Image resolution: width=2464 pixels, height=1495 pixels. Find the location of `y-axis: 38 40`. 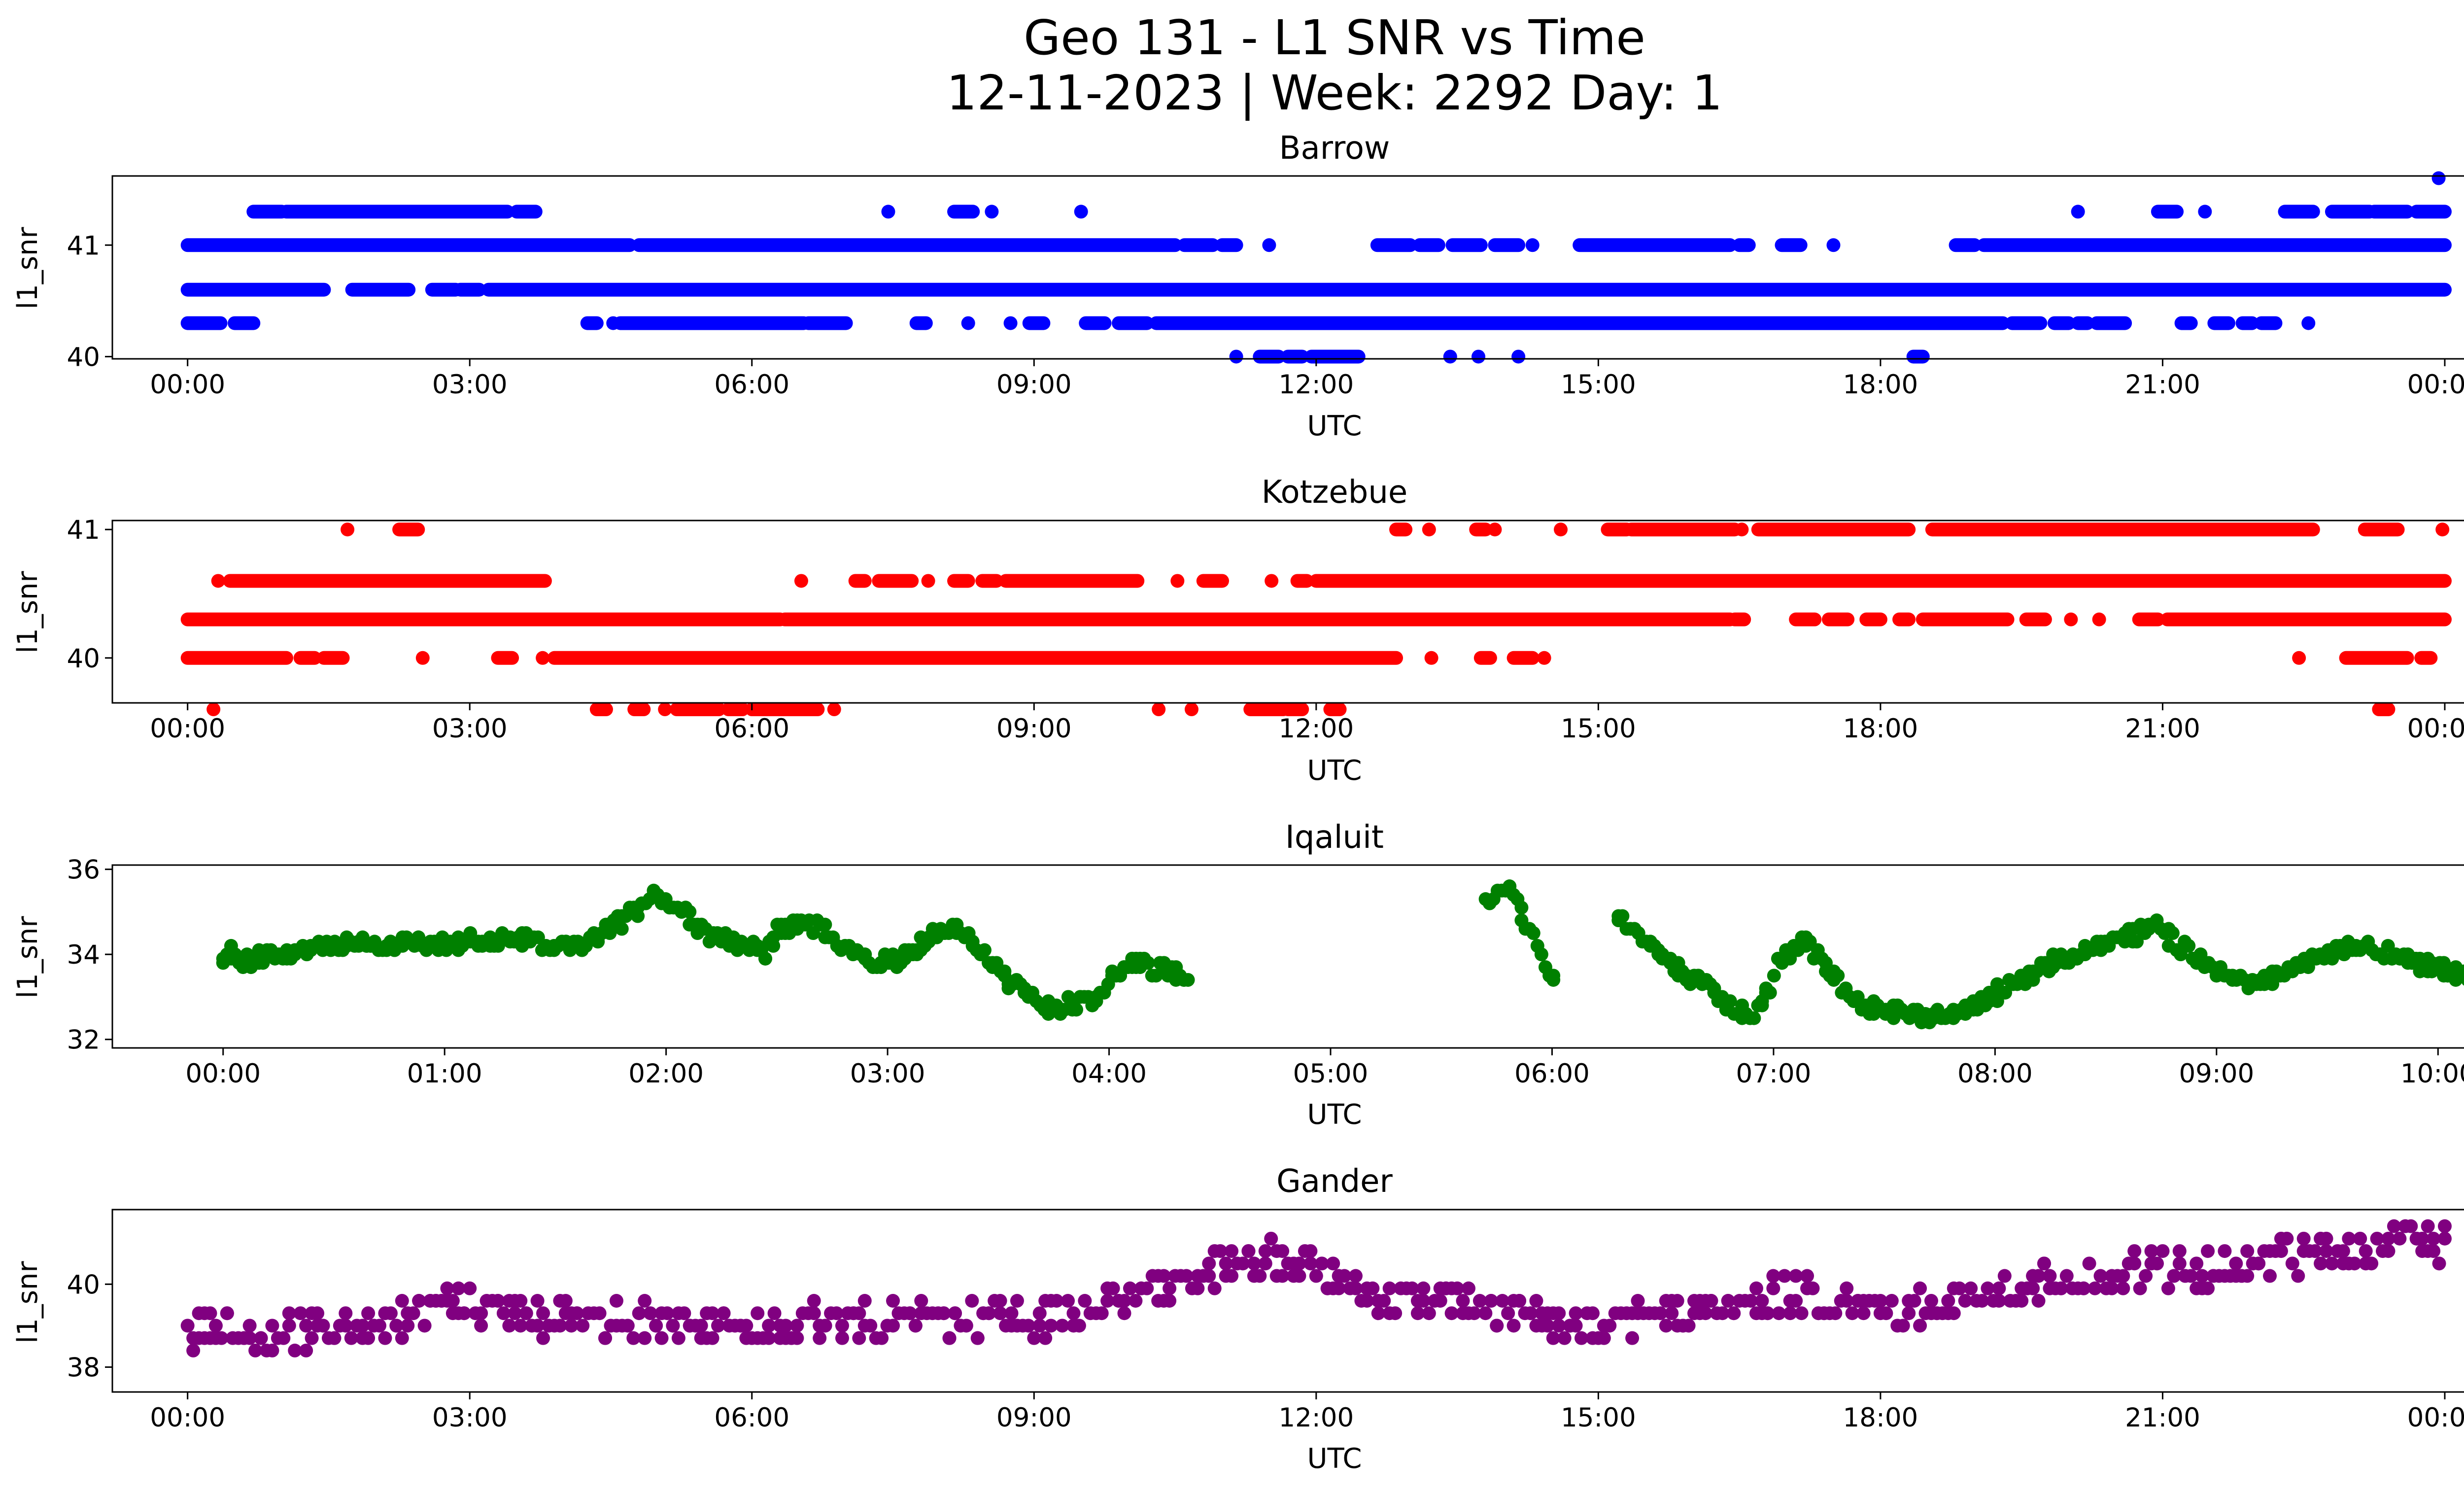

y-axis: 38 40 is located at coordinates (89, 1326).